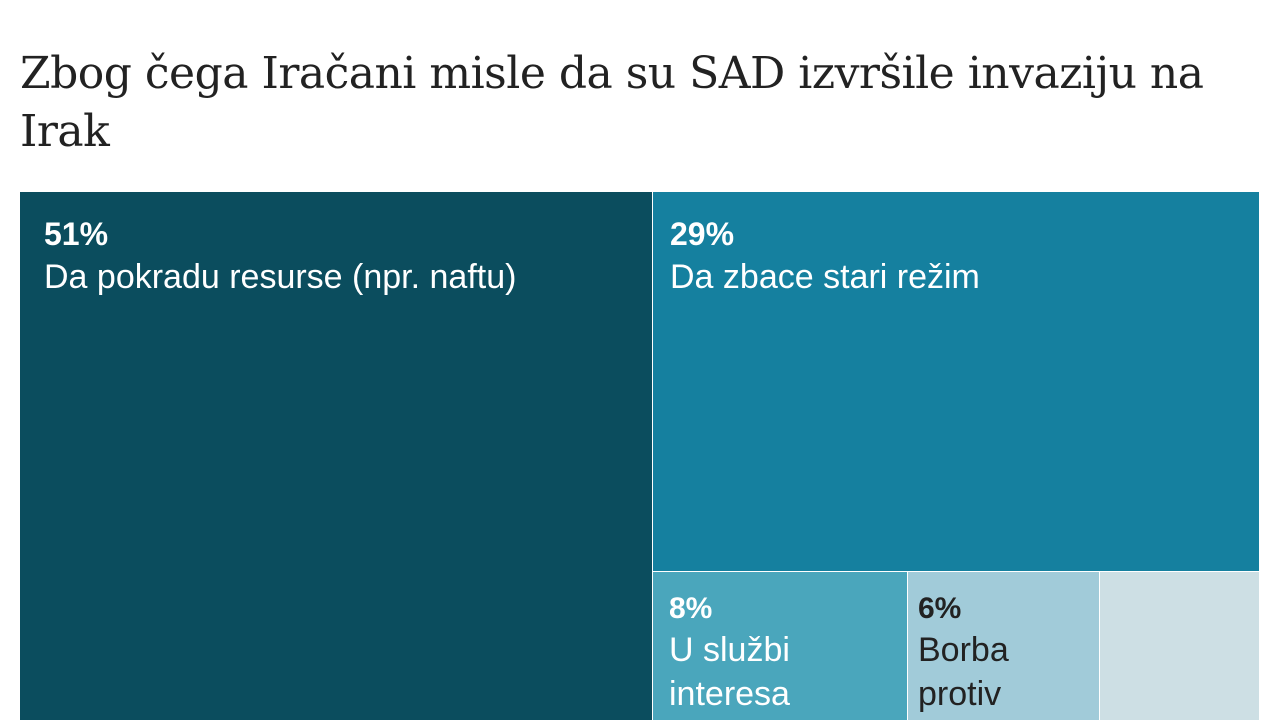 The image size is (1280, 720). What do you see at coordinates (825, 277) in the screenshot?
I see `cell-label: Da zbace stari režim` at bounding box center [825, 277].